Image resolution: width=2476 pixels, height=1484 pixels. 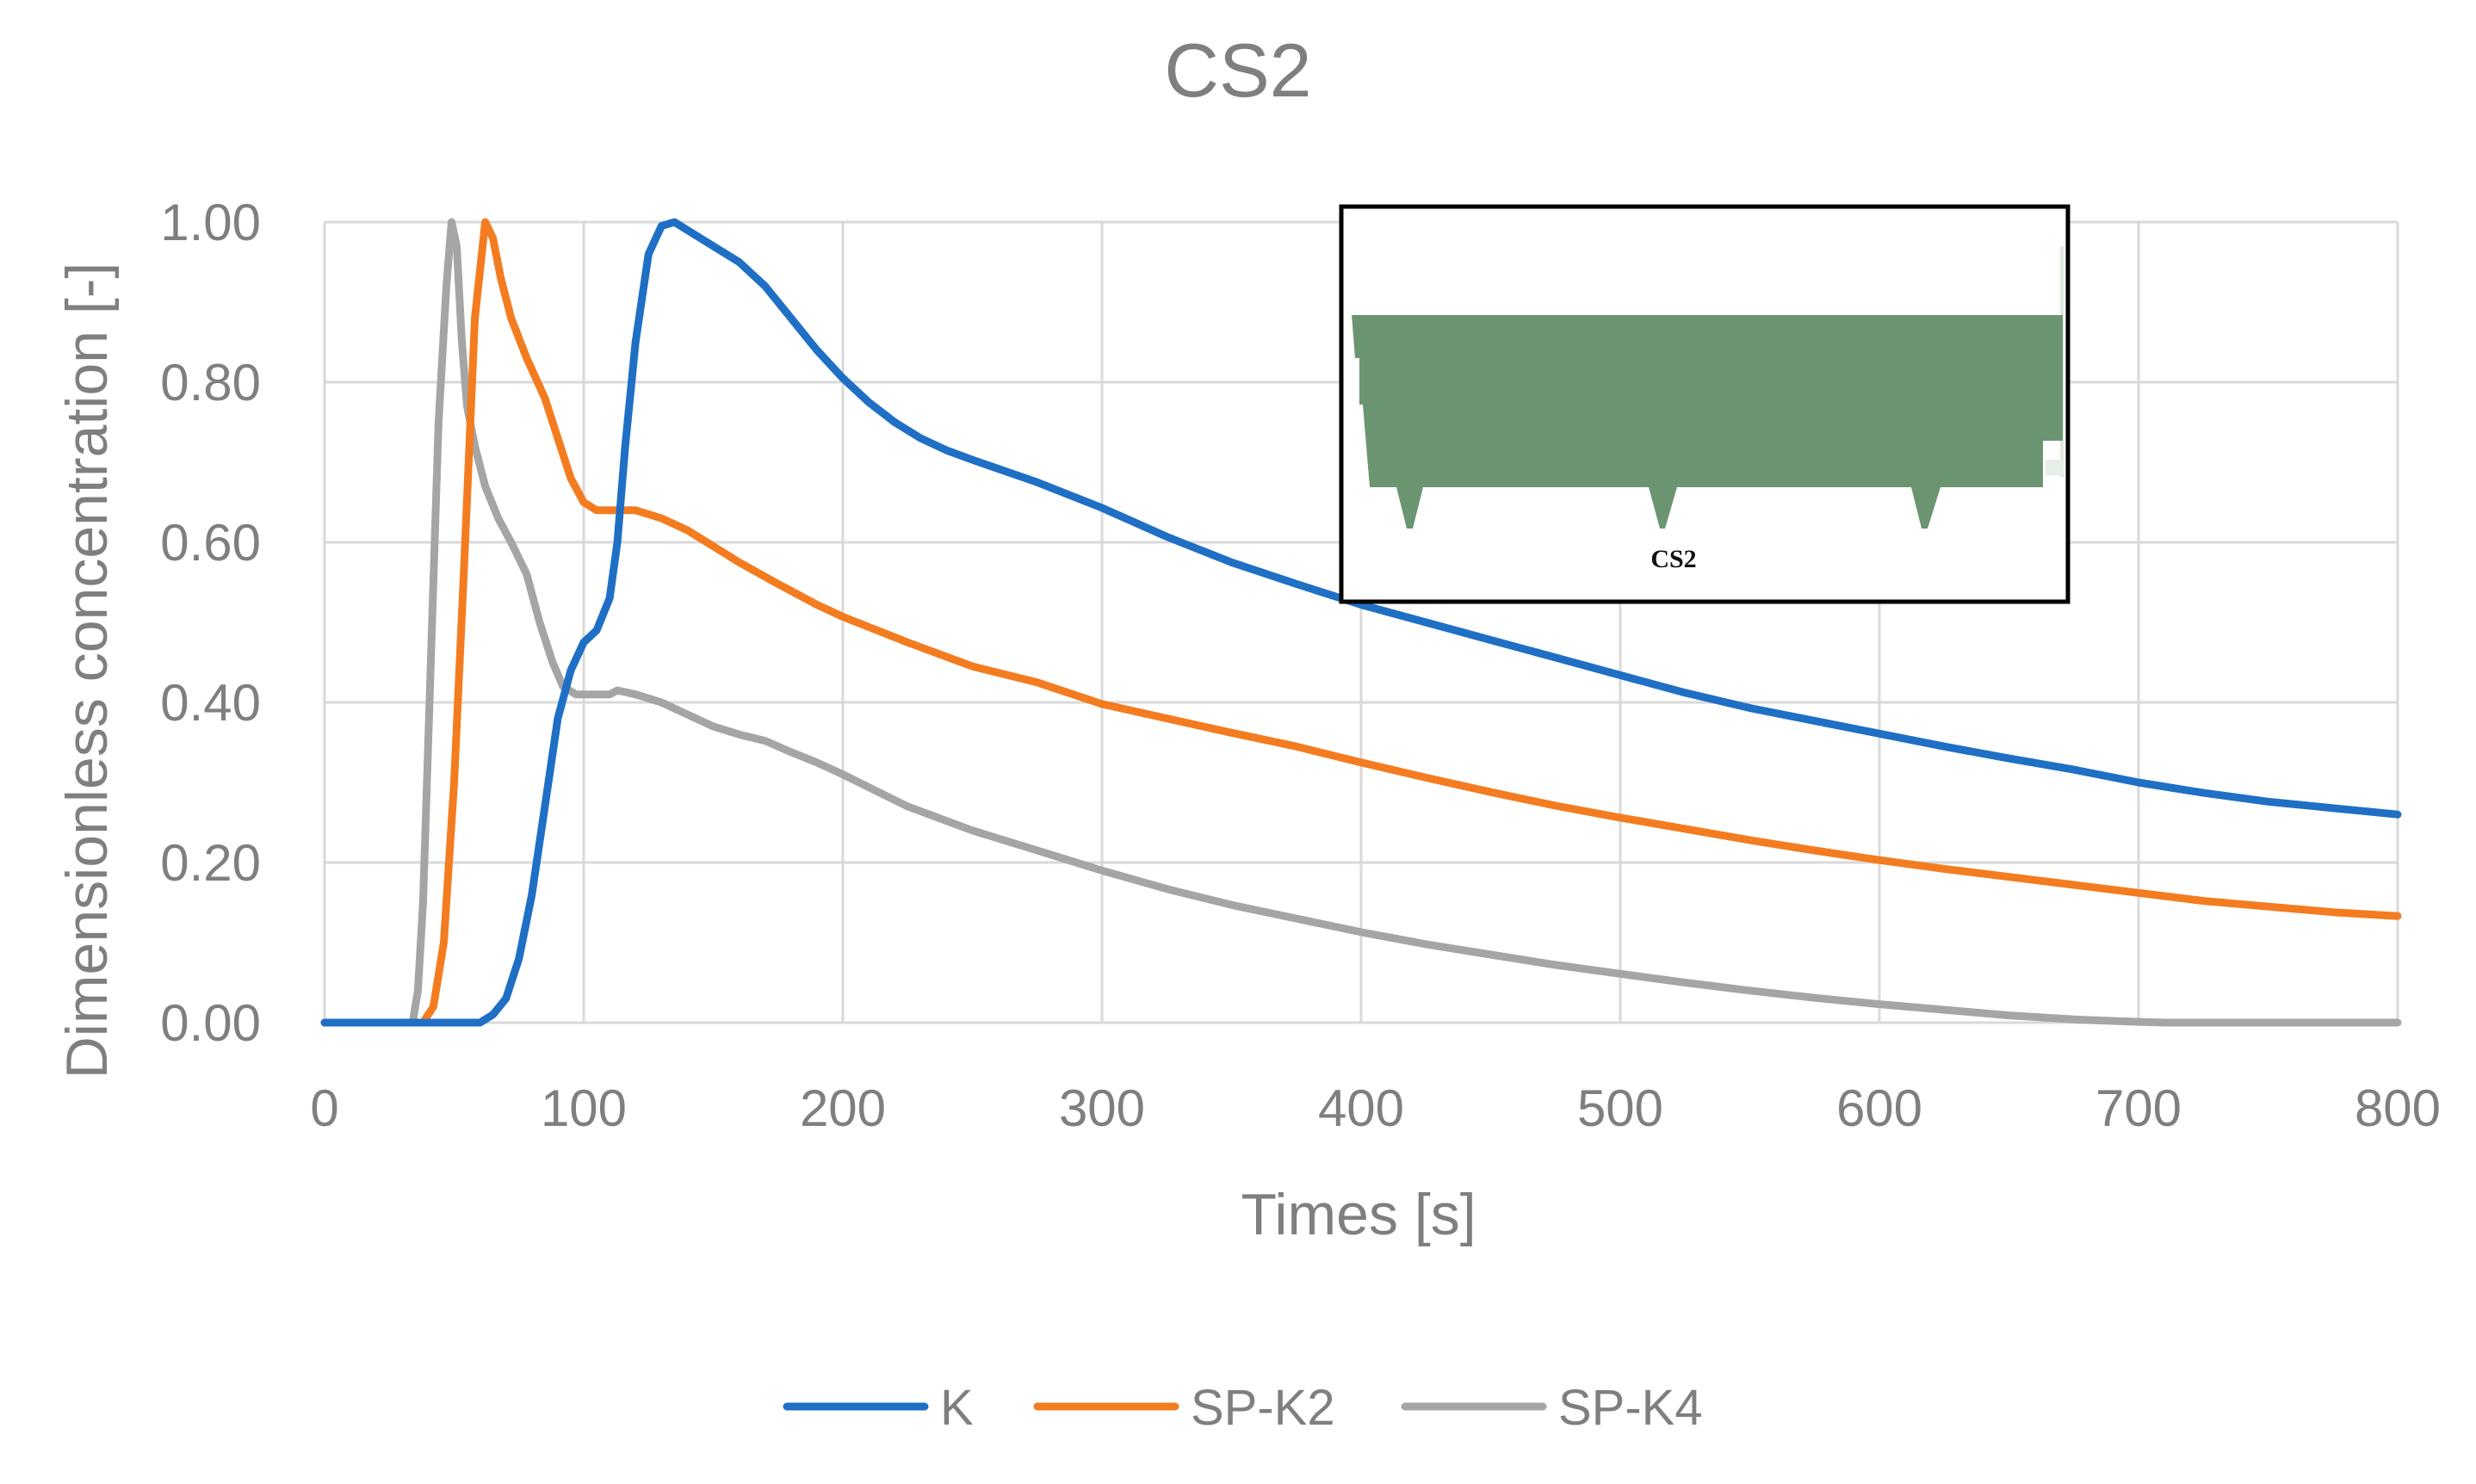 I want to click on inset-outlet, so click(x=2054, y=467).